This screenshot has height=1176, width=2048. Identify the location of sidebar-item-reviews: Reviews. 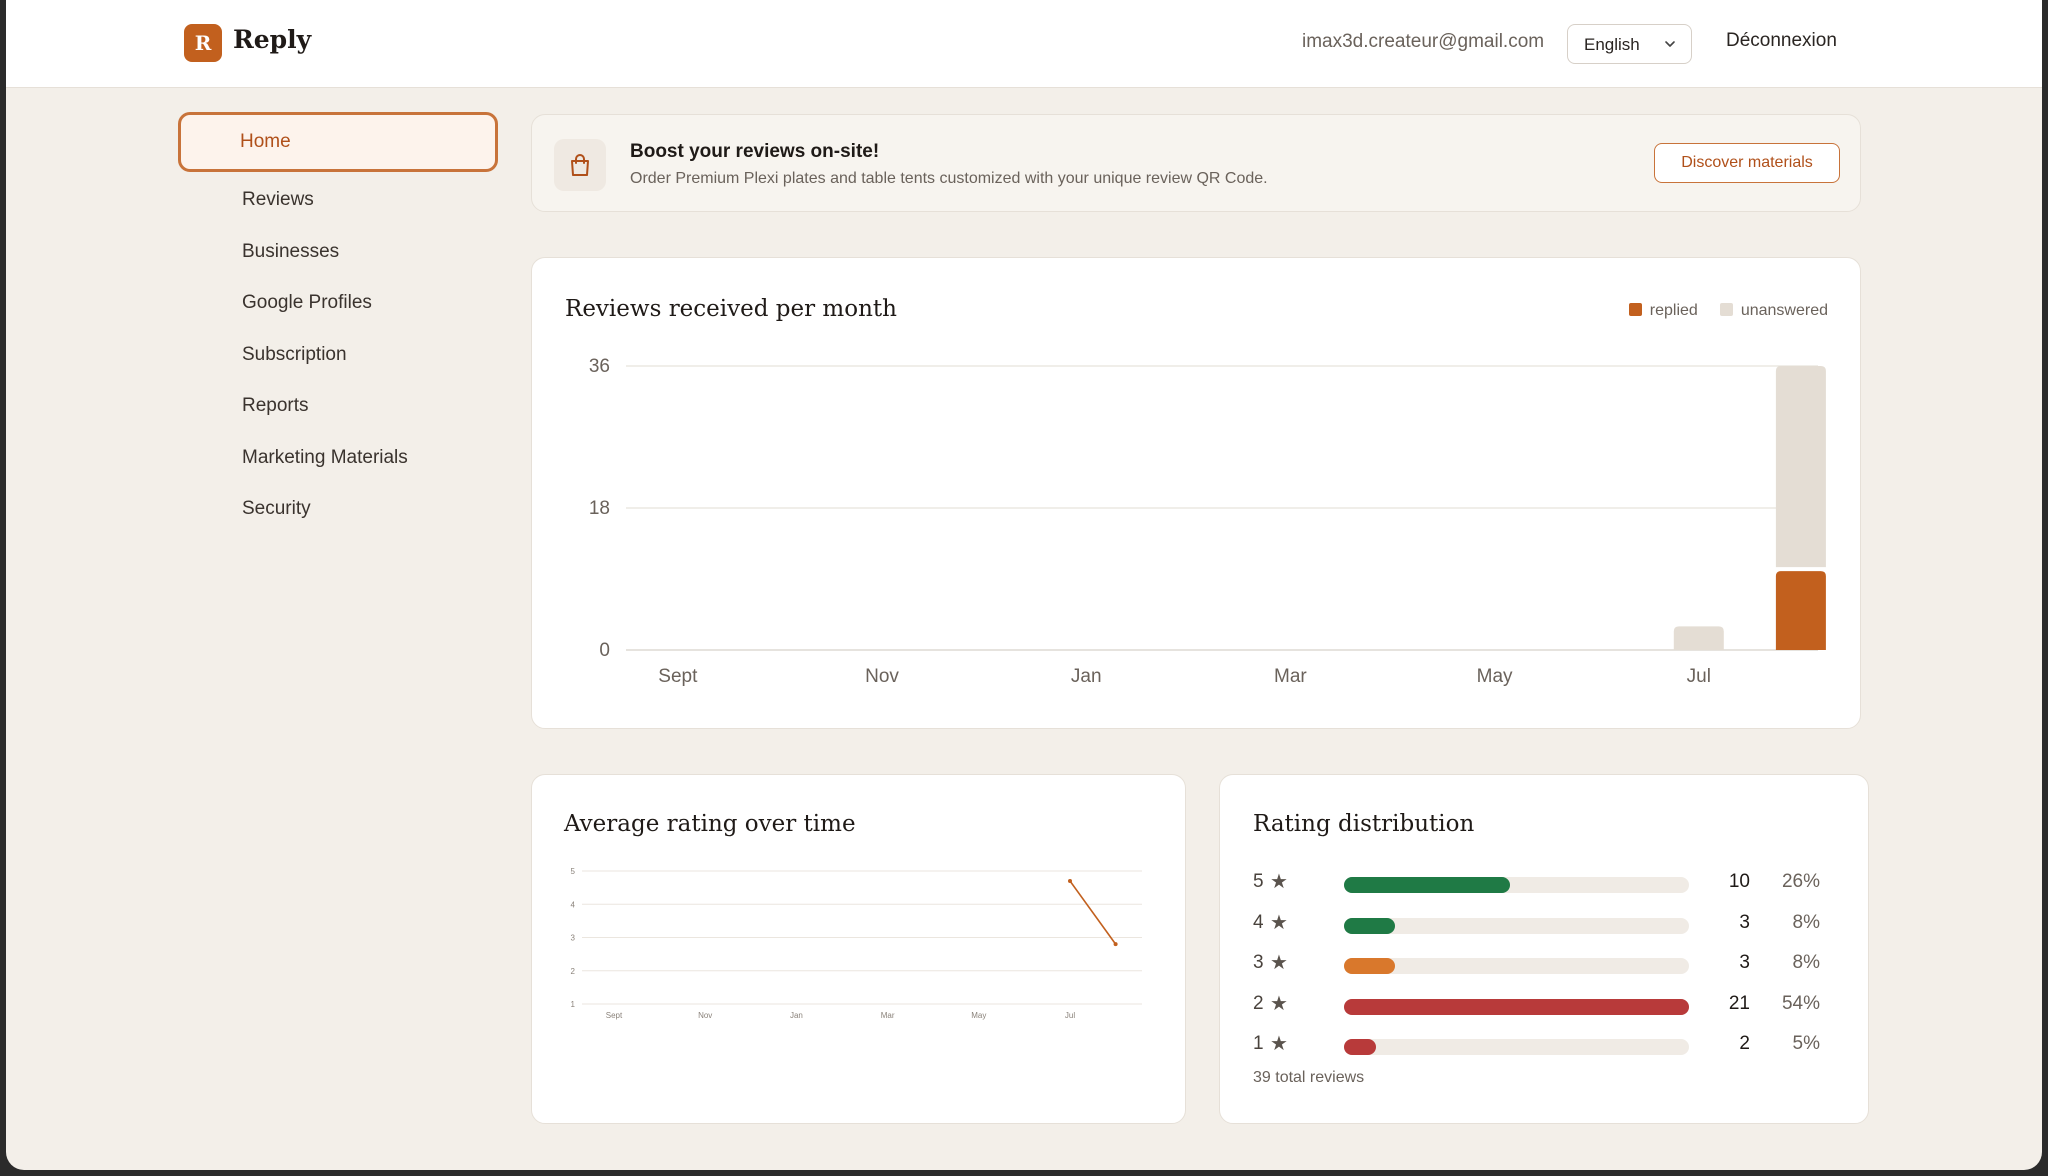
(278, 199).